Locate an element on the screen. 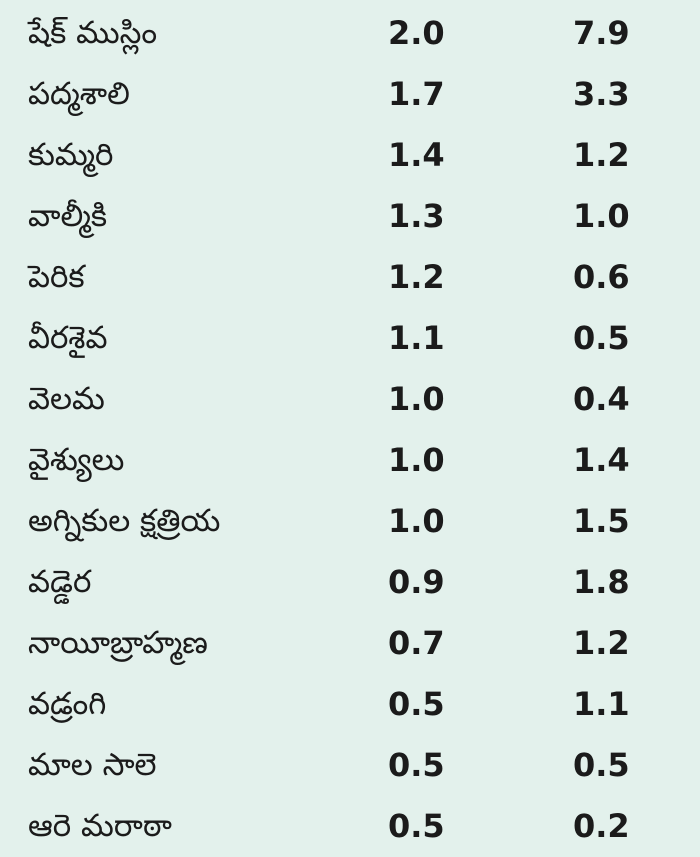 The width and height of the screenshot is (700, 857). caste-name: పద్మశాలి is located at coordinates (79, 94).